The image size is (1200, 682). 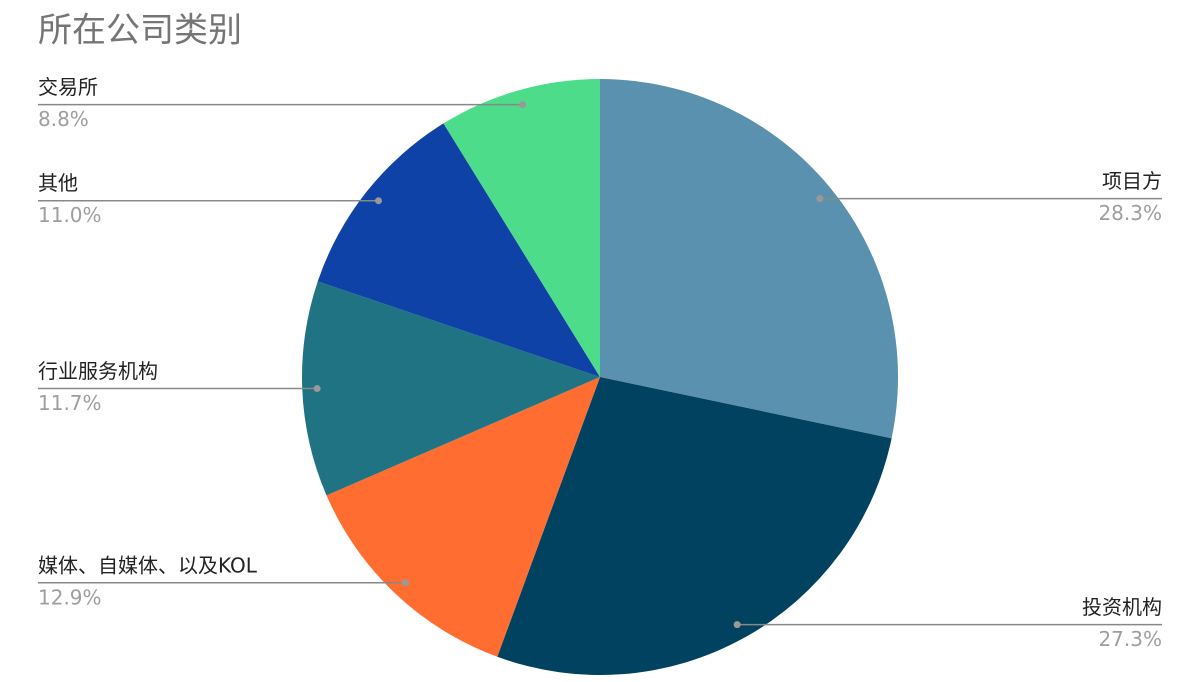 I want to click on slice-label: 投资机构, so click(x=1122, y=607).